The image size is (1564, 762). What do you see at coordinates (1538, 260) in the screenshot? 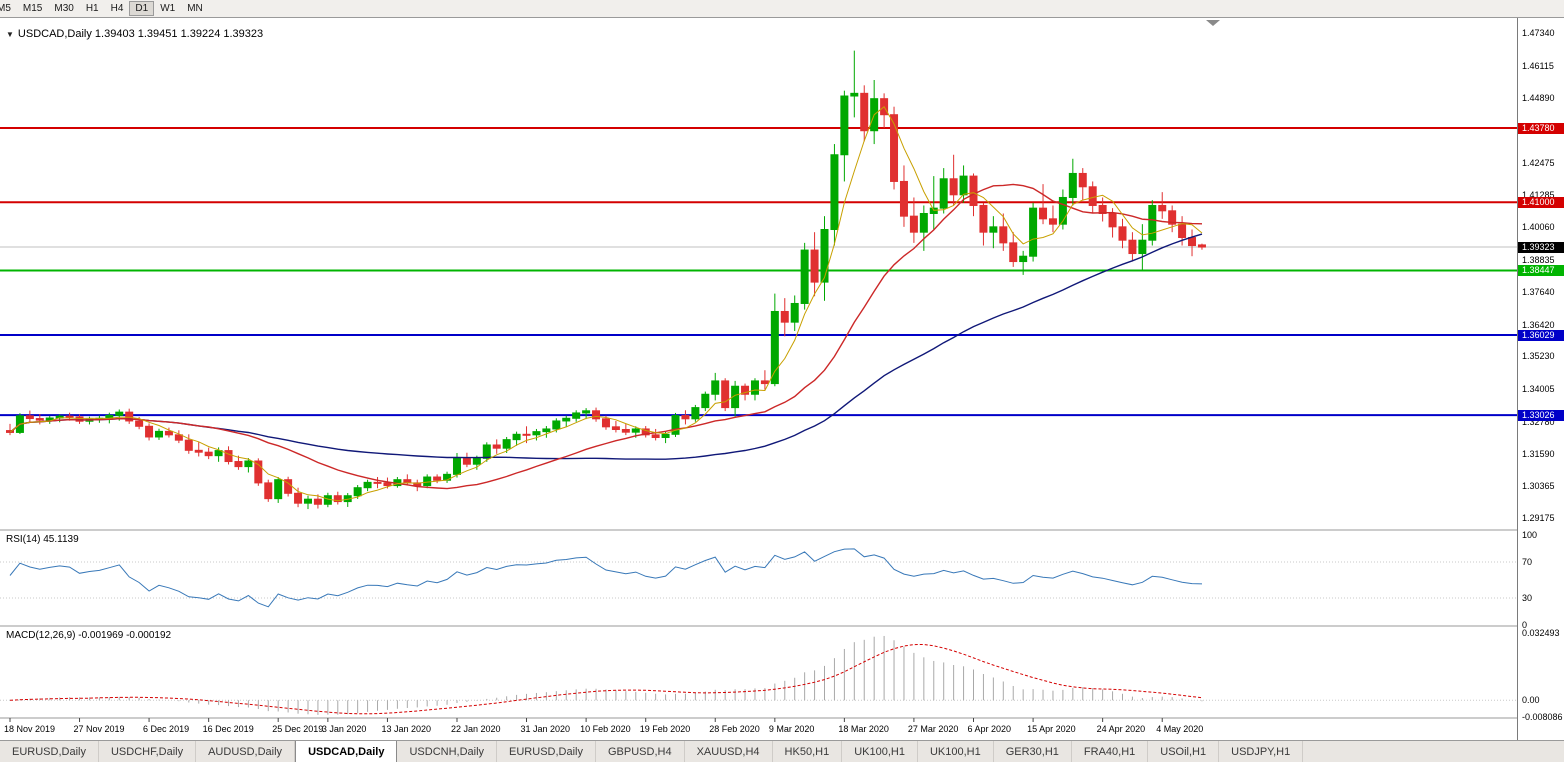
I see `price-axis-tick: 1.38835` at bounding box center [1538, 260].